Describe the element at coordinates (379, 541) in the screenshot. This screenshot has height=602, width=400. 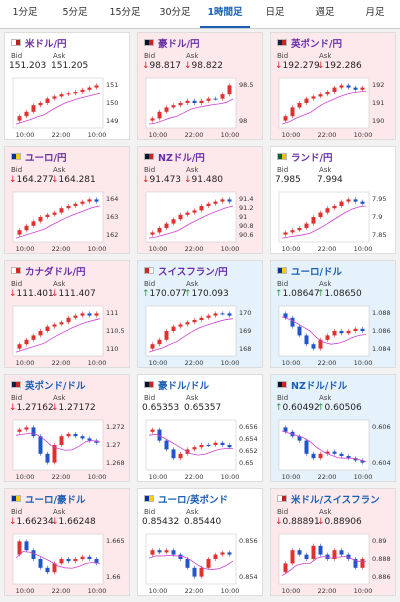
I see `y-tick-label: 0.89` at that location.